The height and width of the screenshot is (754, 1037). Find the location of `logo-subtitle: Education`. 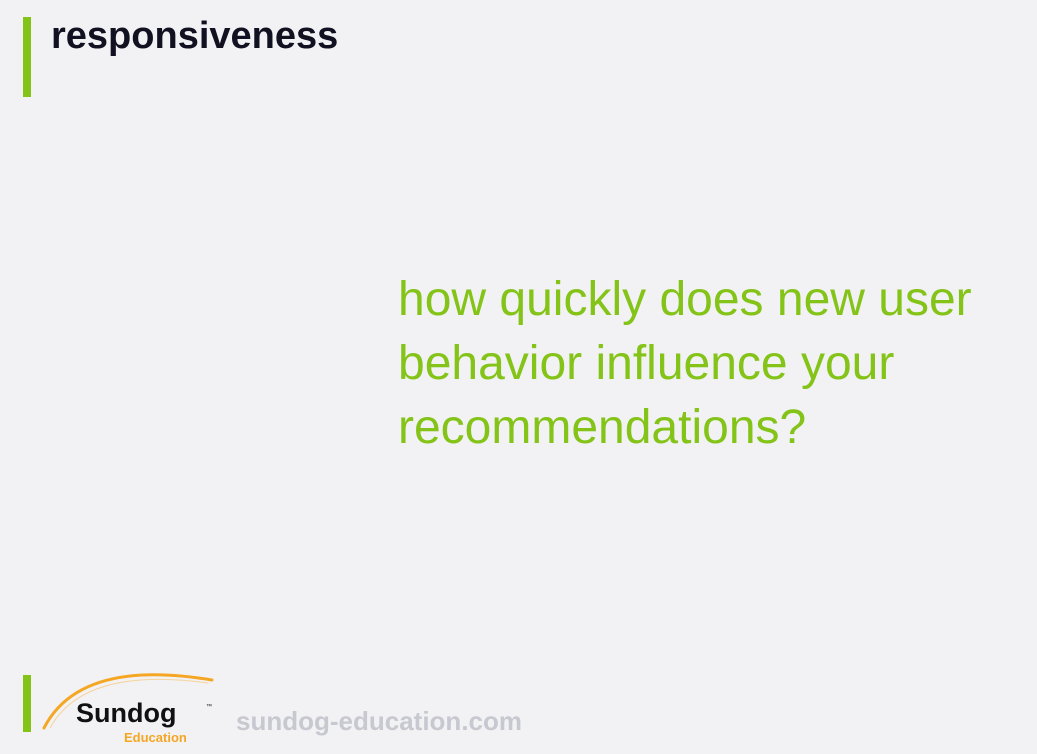

logo-subtitle: Education is located at coordinates (155, 737).